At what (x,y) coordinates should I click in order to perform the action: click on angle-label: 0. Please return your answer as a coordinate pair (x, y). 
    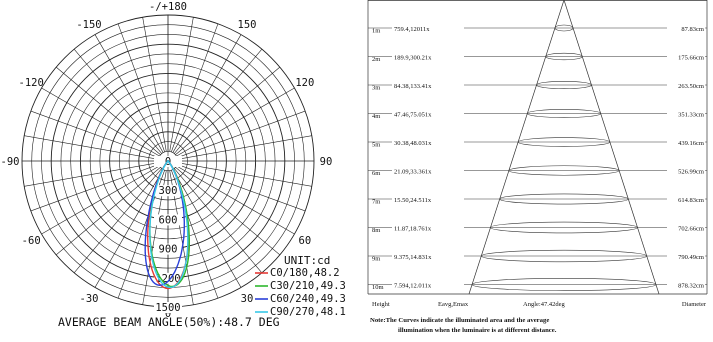
    Looking at the image, I should click on (168, 314).